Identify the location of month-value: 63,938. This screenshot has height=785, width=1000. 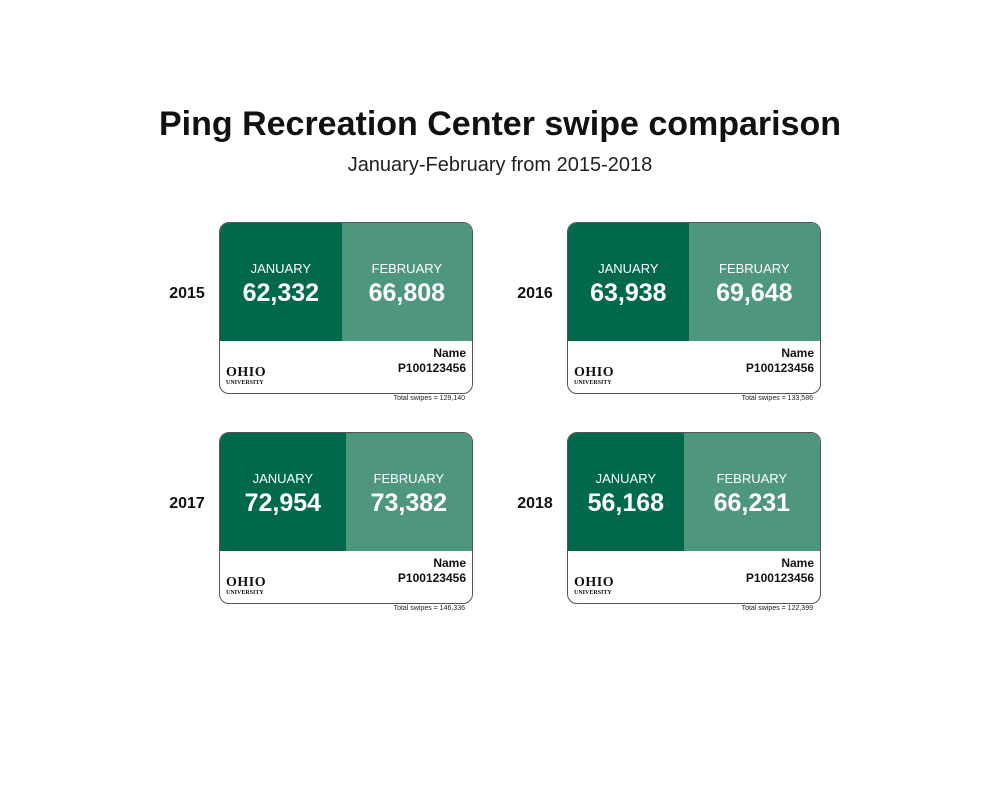
(628, 293).